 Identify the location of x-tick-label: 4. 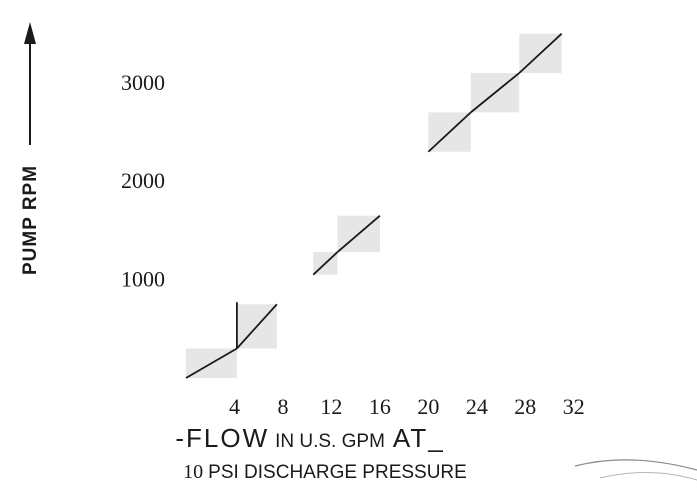
(234, 406).